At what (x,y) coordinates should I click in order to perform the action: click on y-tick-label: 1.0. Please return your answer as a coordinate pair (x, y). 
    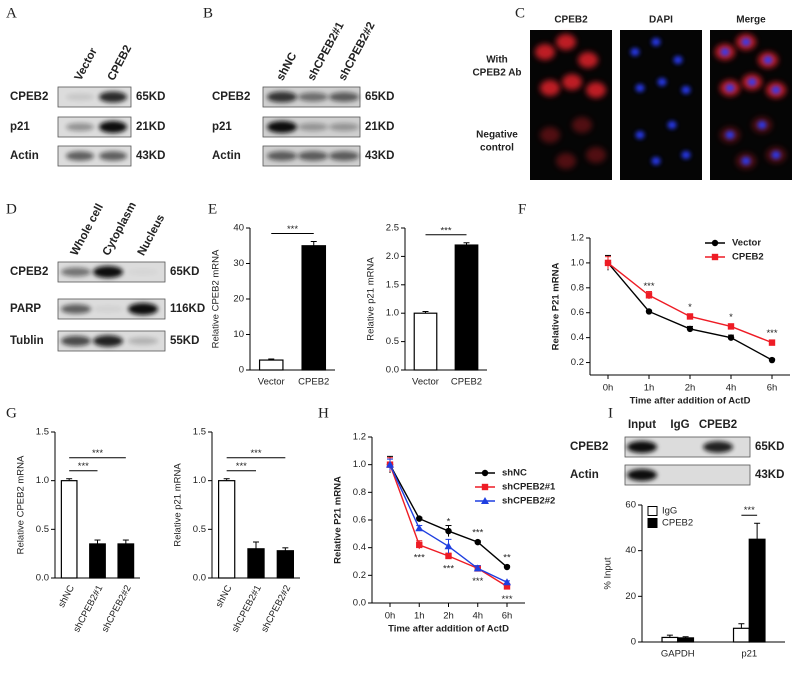
    Looking at the image, I should click on (392, 313).